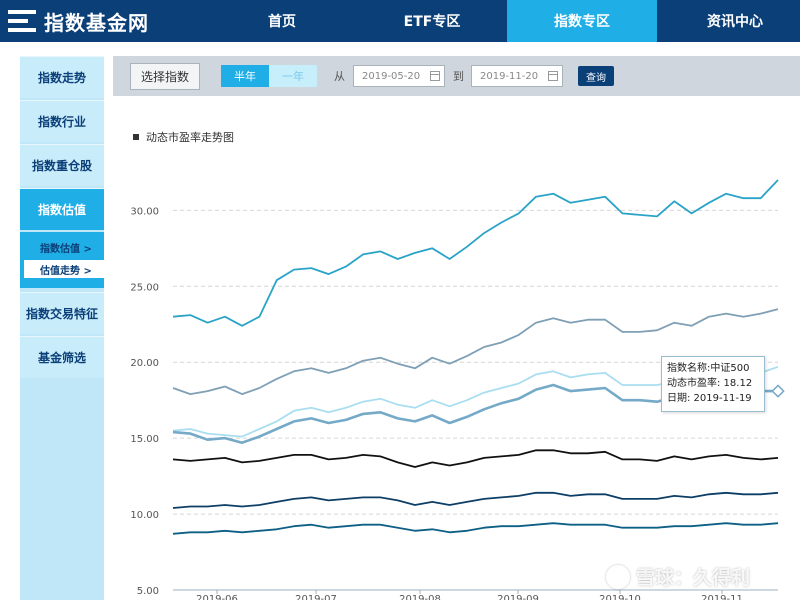 The image size is (800, 600). Describe the element at coordinates (66, 249) in the screenshot. I see `sidebar-subitem-valuation: 指数估值 >` at that location.